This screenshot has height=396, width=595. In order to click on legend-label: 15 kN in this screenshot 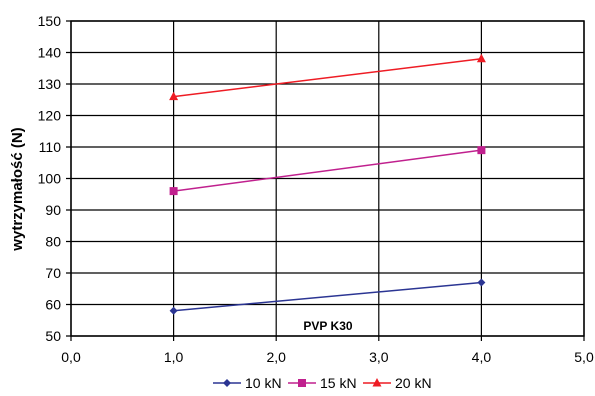, I will do `click(338, 383)`.